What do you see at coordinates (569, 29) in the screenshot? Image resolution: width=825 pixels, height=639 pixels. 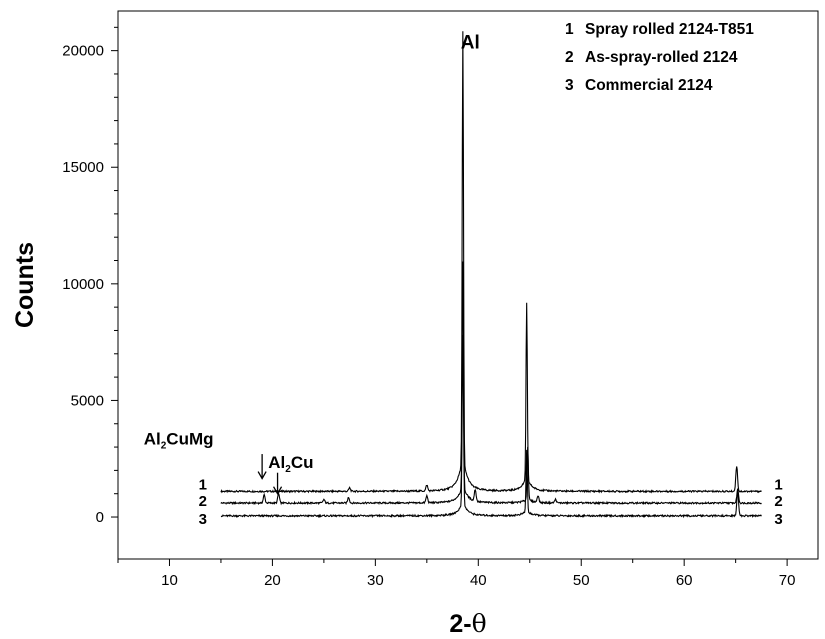 I see `legend-entry-number: 1` at bounding box center [569, 29].